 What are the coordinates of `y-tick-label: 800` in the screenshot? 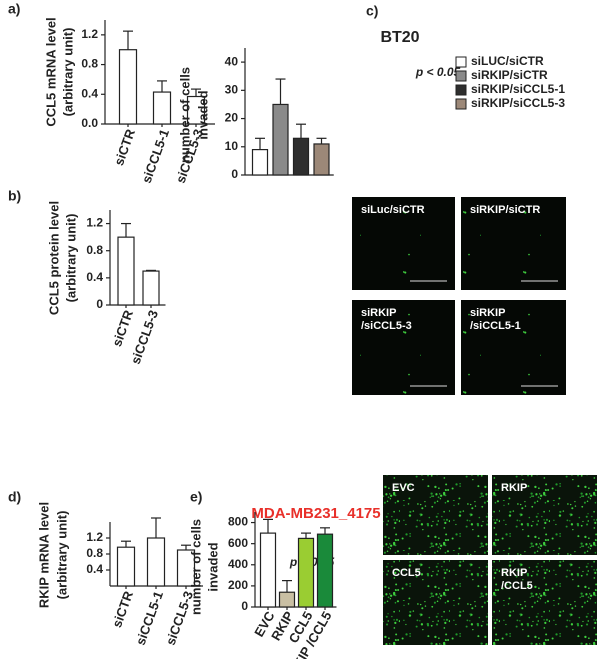 It's located at (238, 522).